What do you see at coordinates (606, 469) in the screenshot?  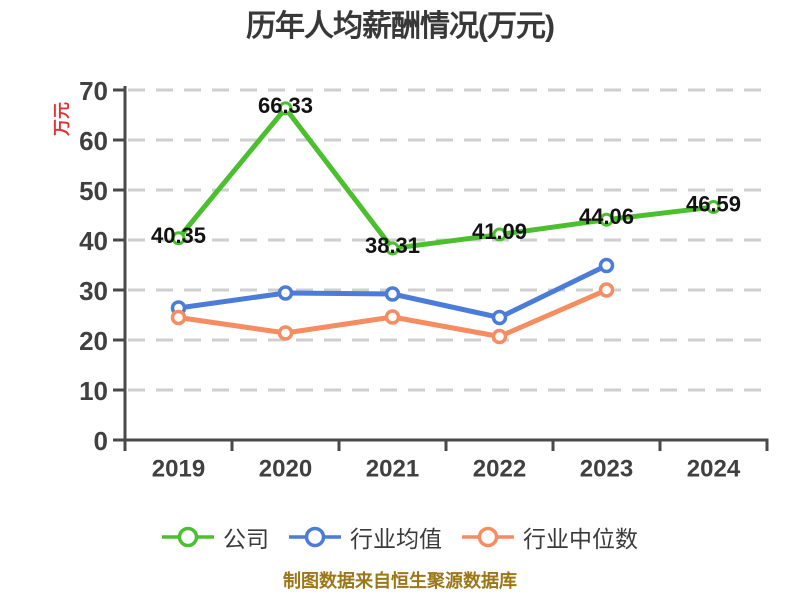 I see `x-axis-tick-label: 2023` at bounding box center [606, 469].